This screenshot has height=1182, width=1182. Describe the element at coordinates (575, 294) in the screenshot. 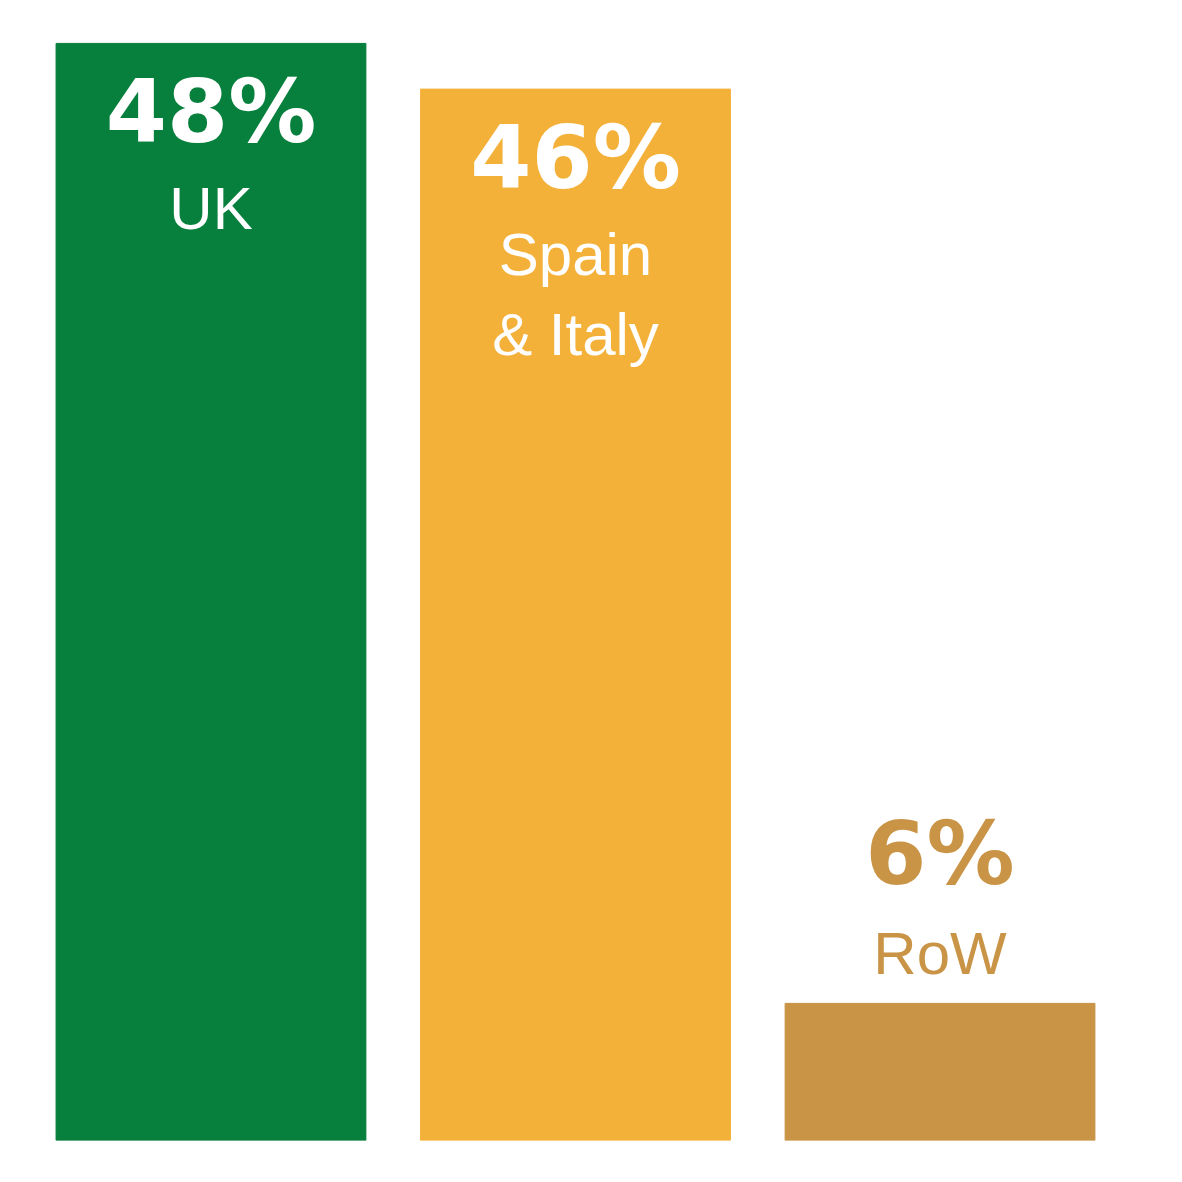

I see `x-tick-label: Spain & Italy` at that location.